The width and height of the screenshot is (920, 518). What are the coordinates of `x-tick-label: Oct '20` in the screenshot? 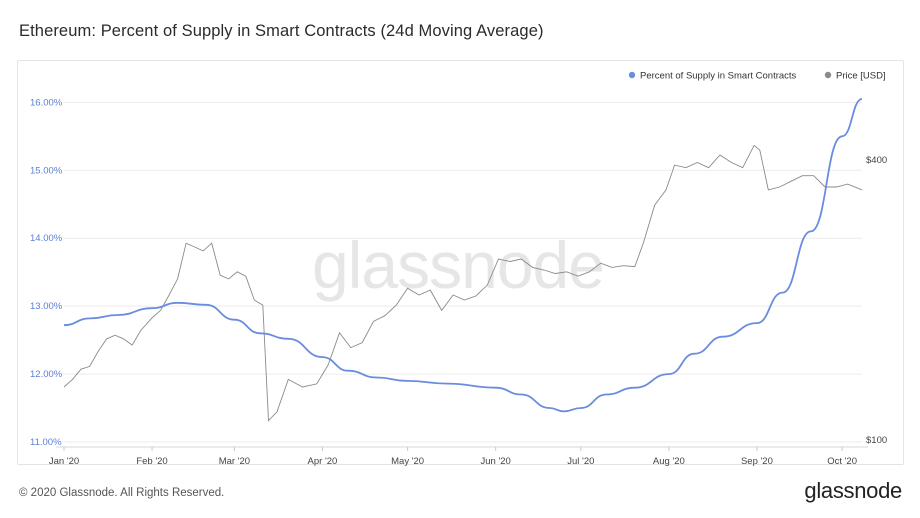 It's located at (842, 461).